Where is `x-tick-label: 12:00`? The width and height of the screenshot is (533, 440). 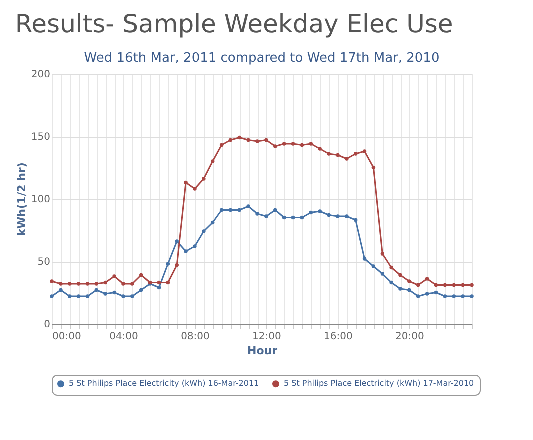 x-tick-label: 12:00 is located at coordinates (267, 337).